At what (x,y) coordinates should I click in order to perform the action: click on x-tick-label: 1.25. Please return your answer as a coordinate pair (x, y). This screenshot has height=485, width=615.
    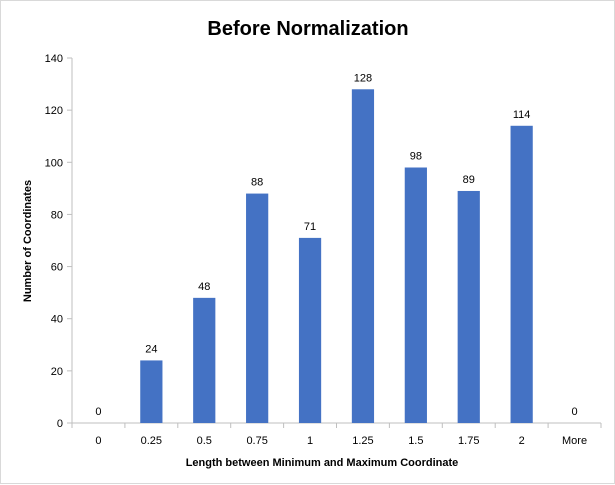
    Looking at the image, I should click on (362, 441).